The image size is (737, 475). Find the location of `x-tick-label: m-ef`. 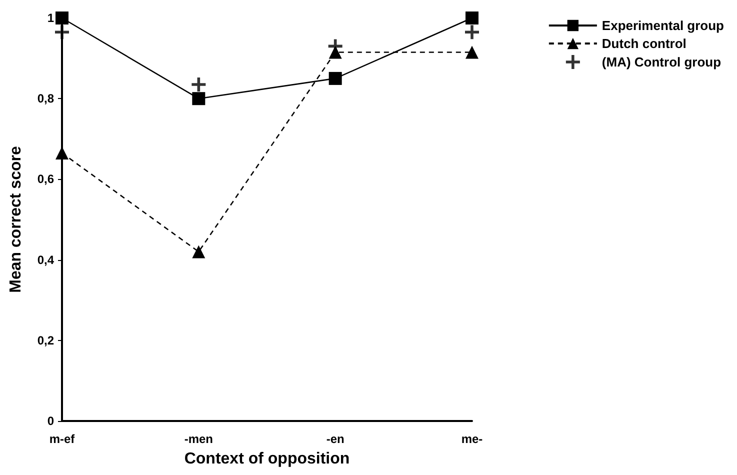

x-tick-label: m-ef is located at coordinates (62, 439).